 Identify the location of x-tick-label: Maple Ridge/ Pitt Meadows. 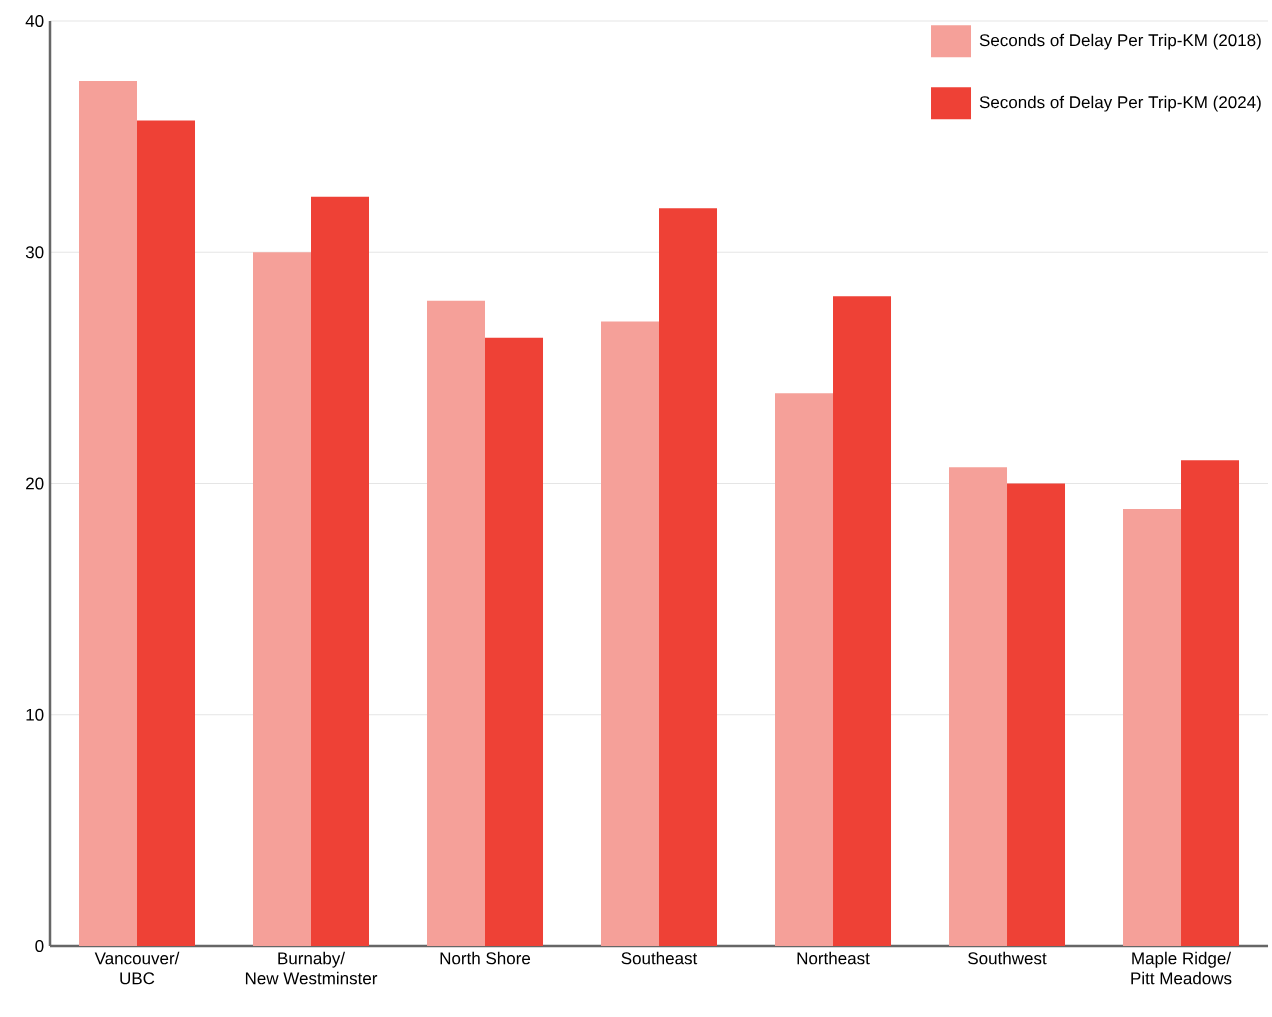
(1181, 968).